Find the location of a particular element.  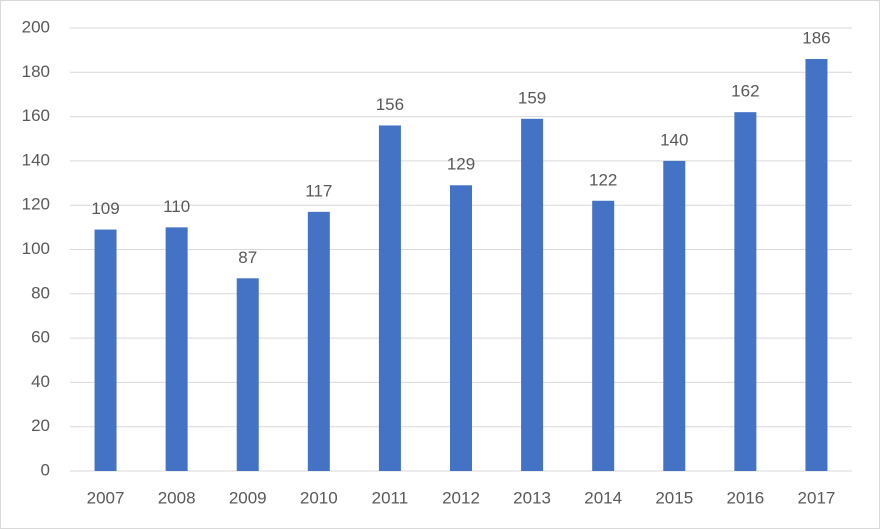

y-tick-label: 160 is located at coordinates (36, 115).